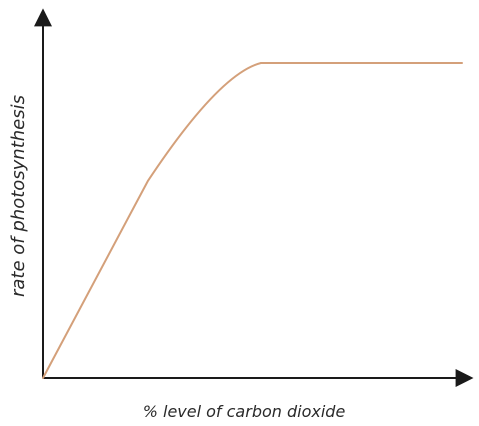 The image size is (479, 426). Describe the element at coordinates (18, 196) in the screenshot. I see `y-axis-label: rate of photosynthesis` at that location.